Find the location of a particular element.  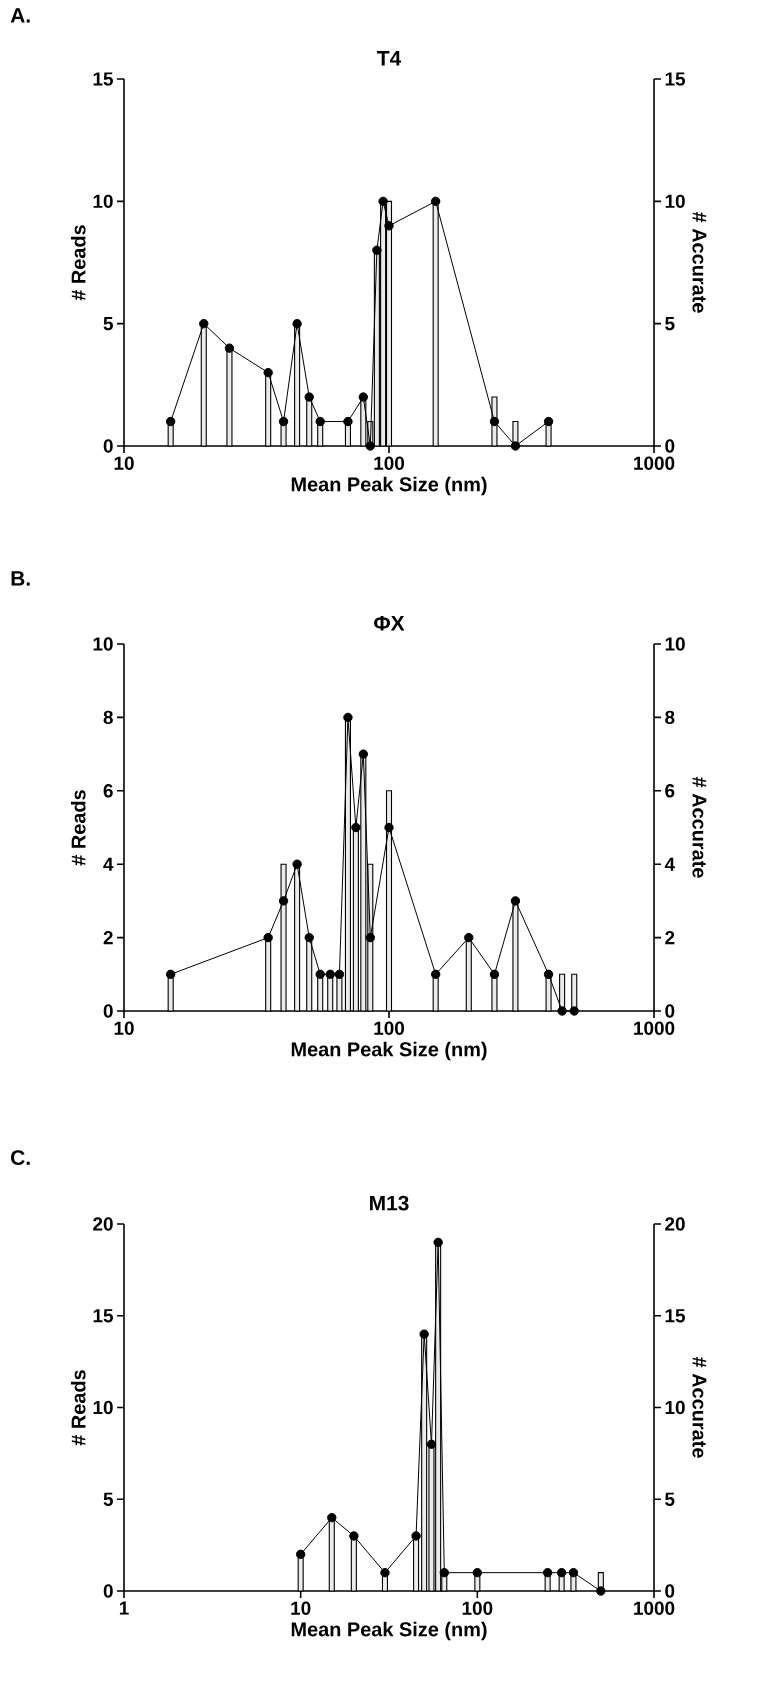

y-tick-label: 4 is located at coordinates (108, 864).